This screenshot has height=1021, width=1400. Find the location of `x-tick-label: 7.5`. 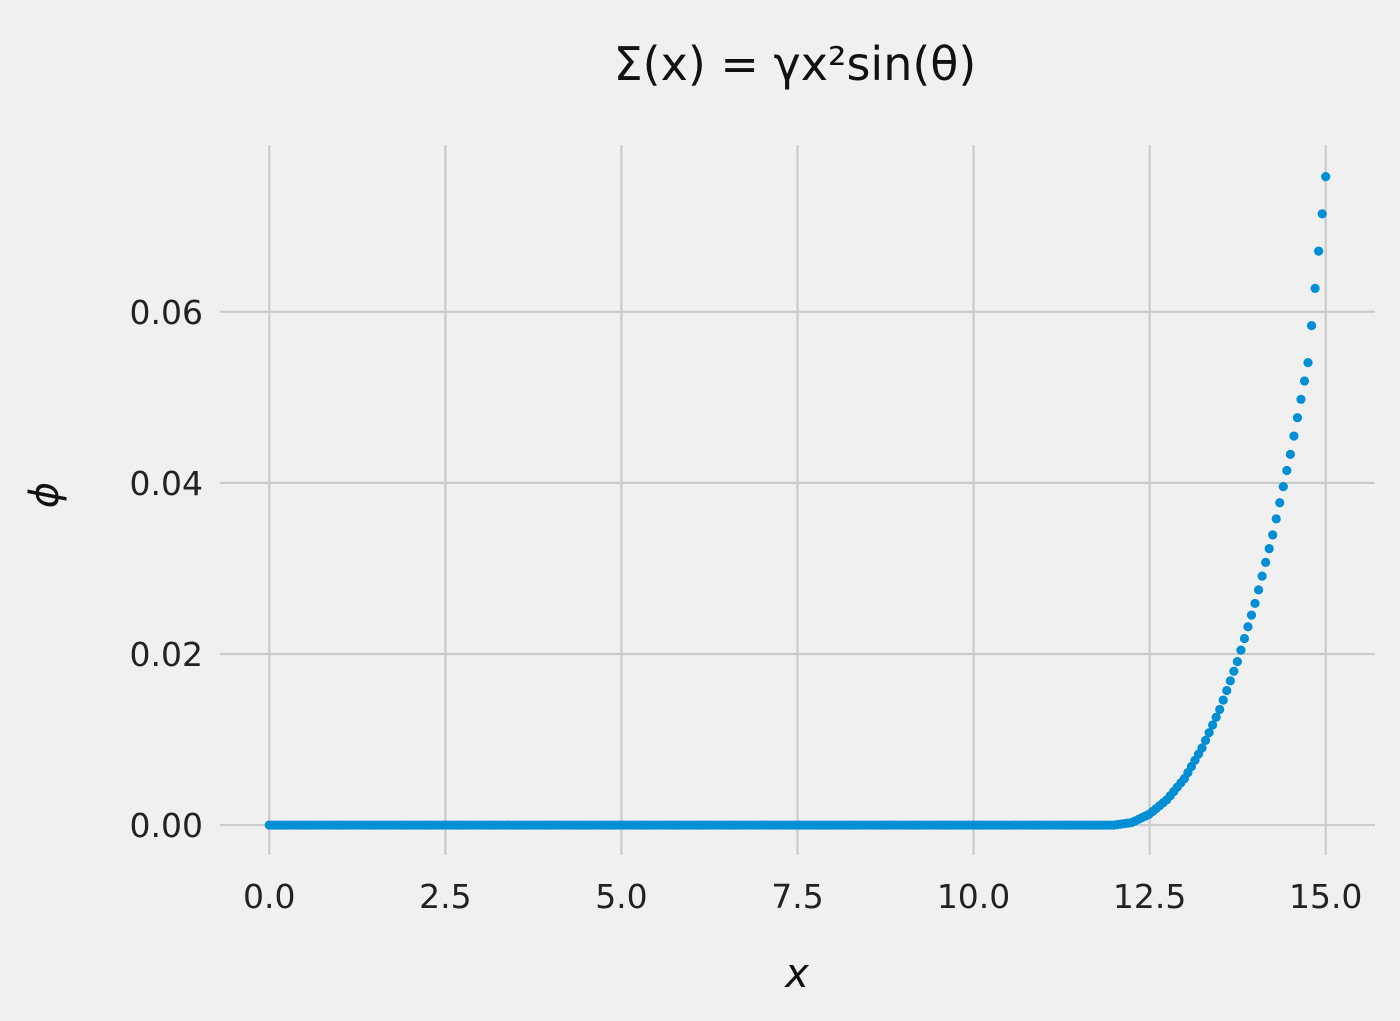

x-tick-label: 7.5 is located at coordinates (797, 896).